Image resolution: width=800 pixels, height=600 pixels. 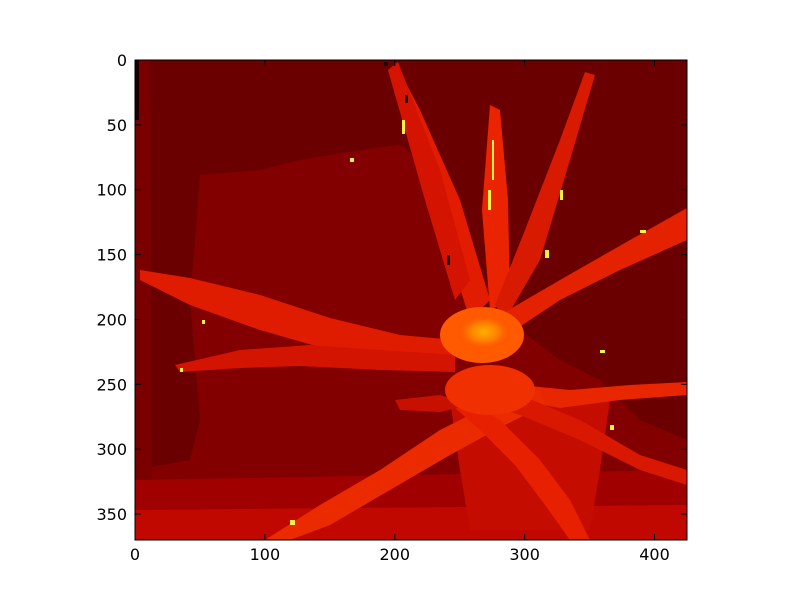 What do you see at coordinates (654, 554) in the screenshot?
I see `x-tick-label: 400` at bounding box center [654, 554].